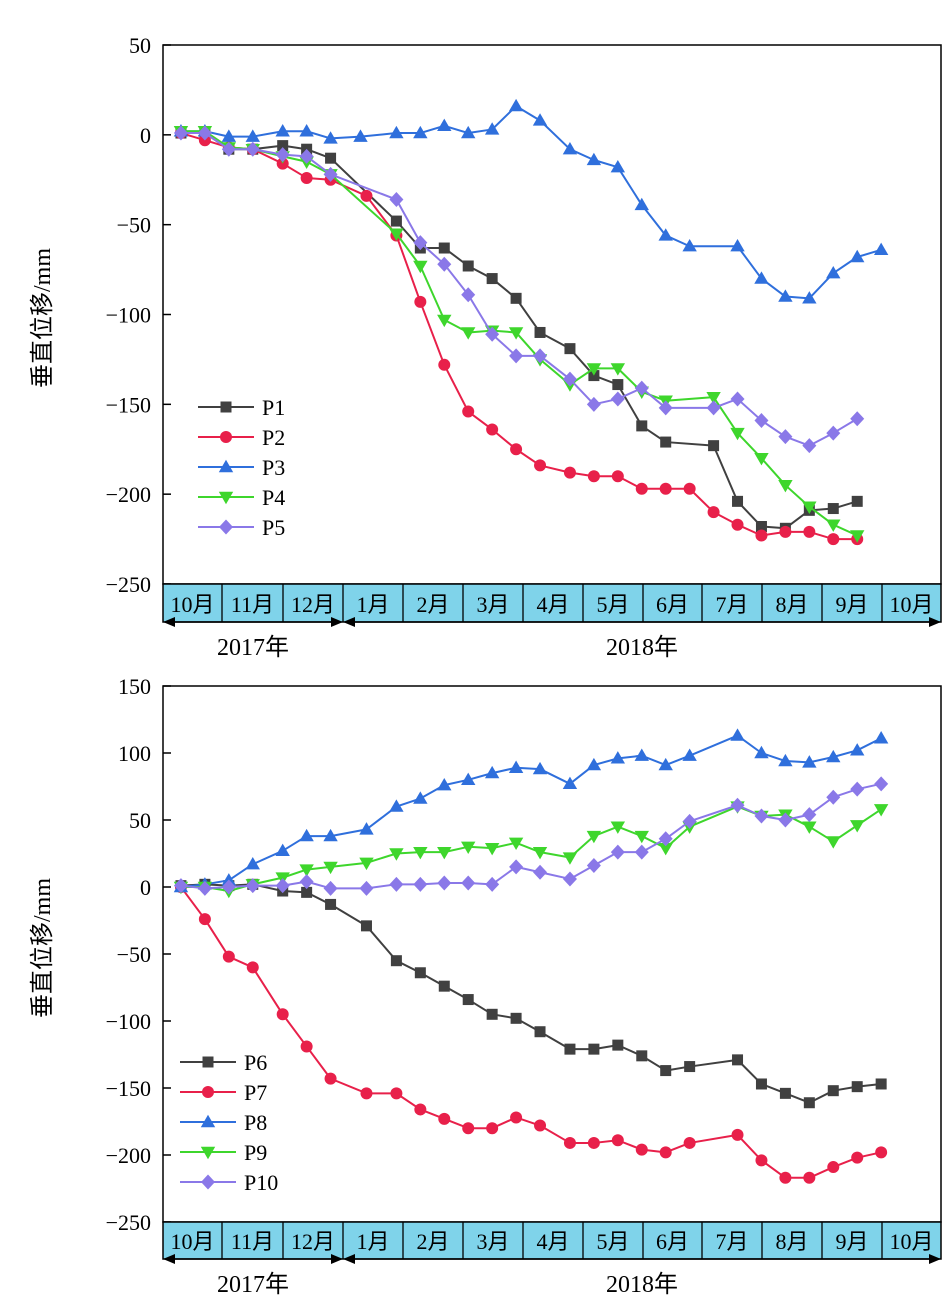 Image resolution: width=949 pixels, height=1308 pixels. I want to click on legend-label: P5, so click(273, 527).